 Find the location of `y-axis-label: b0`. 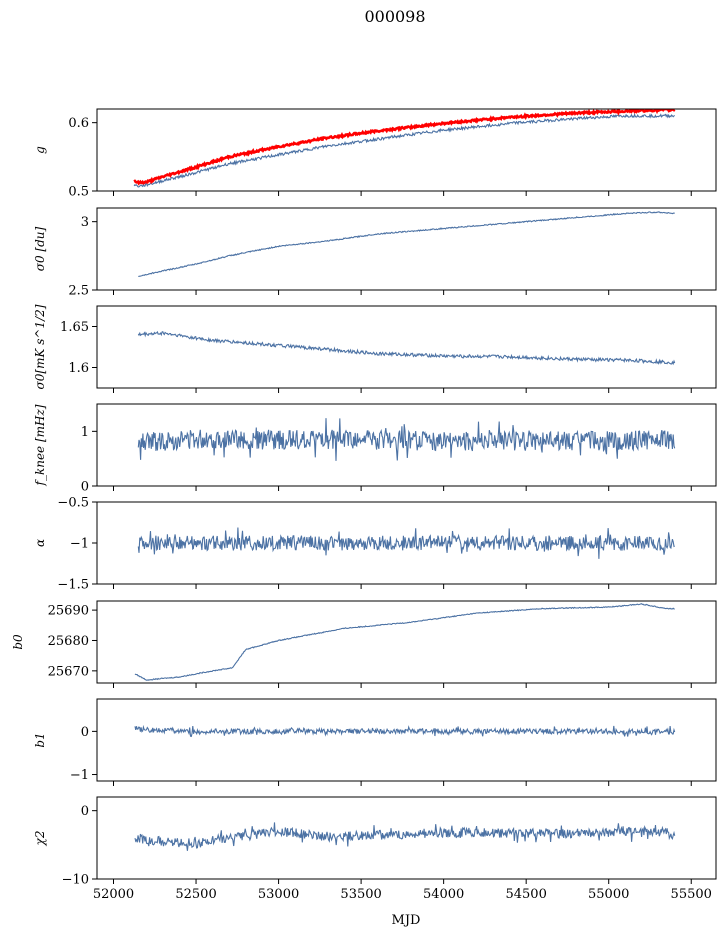

y-axis-label: b0 is located at coordinates (18, 642).